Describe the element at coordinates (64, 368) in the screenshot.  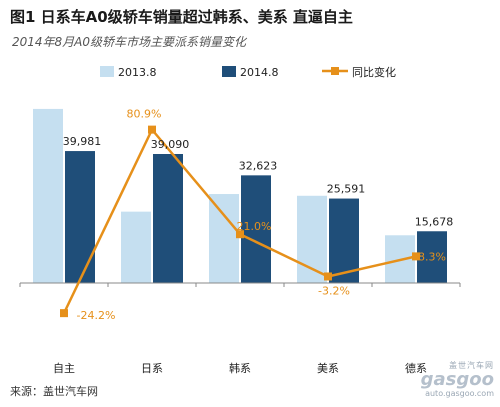
I see `category-label-0: 自主` at that location.